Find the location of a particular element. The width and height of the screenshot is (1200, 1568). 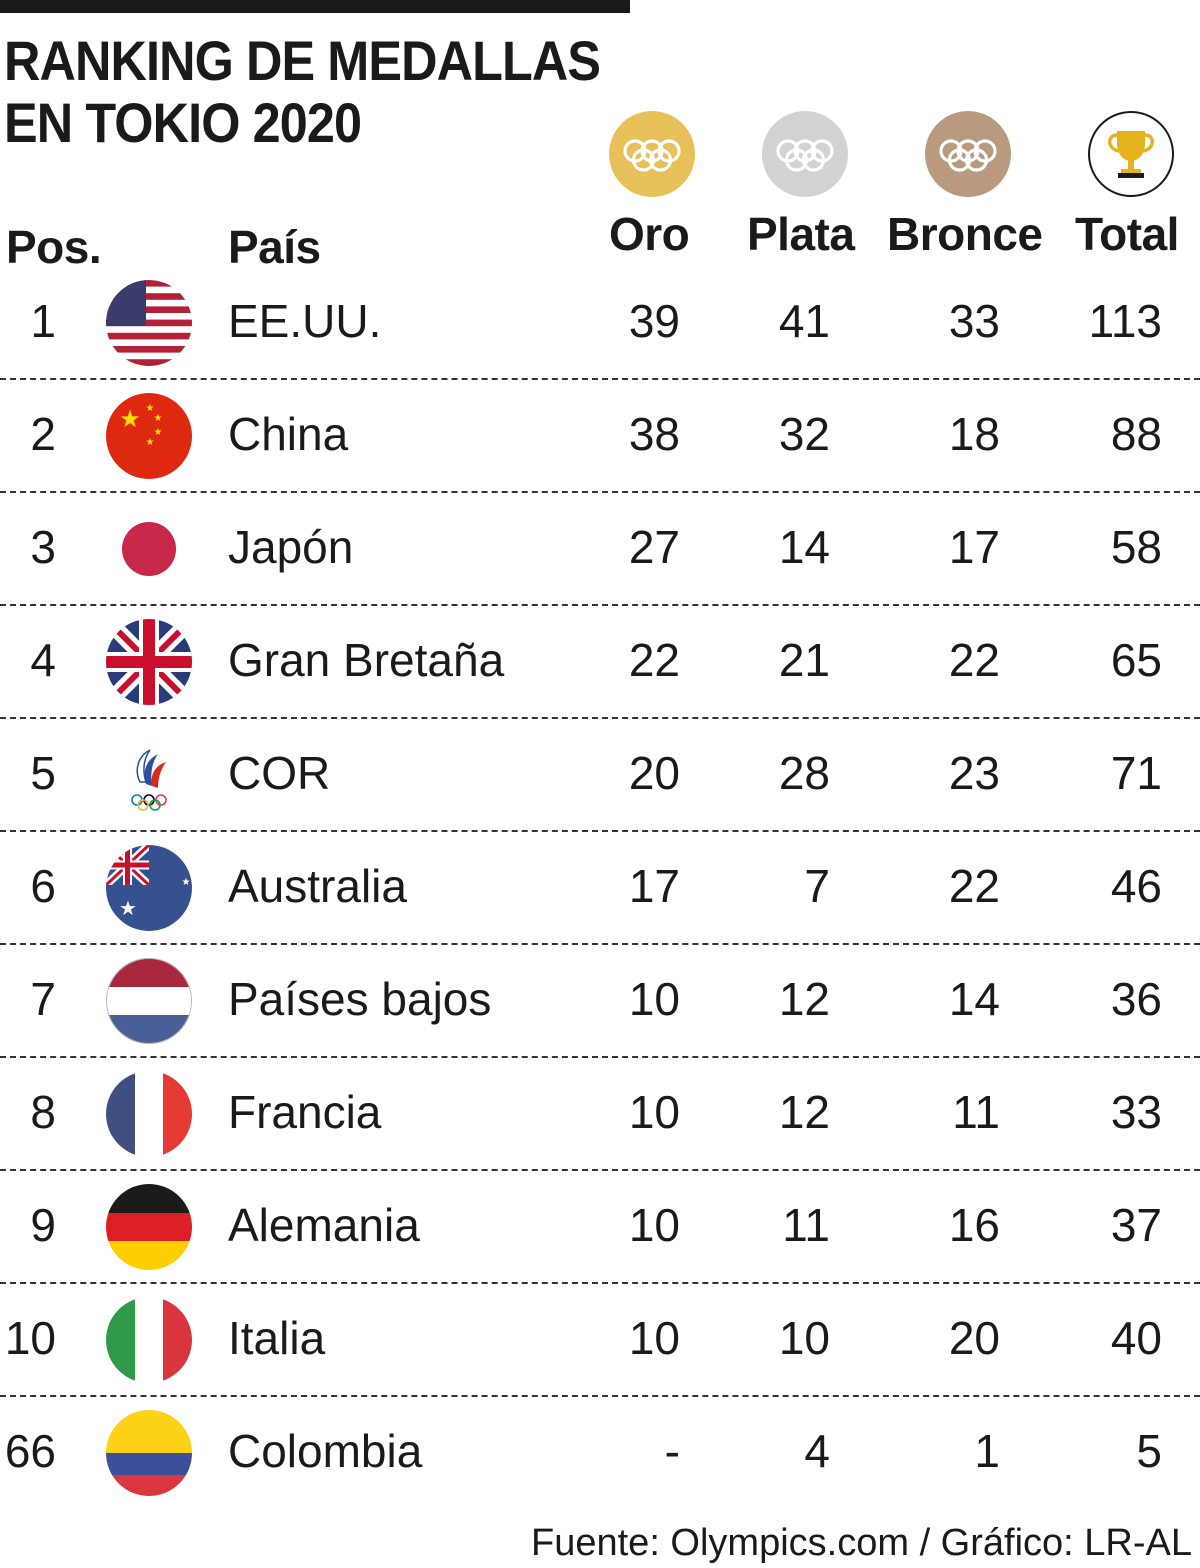

title-line-1: RANKING DE MEDALLAS is located at coordinates (302, 60).